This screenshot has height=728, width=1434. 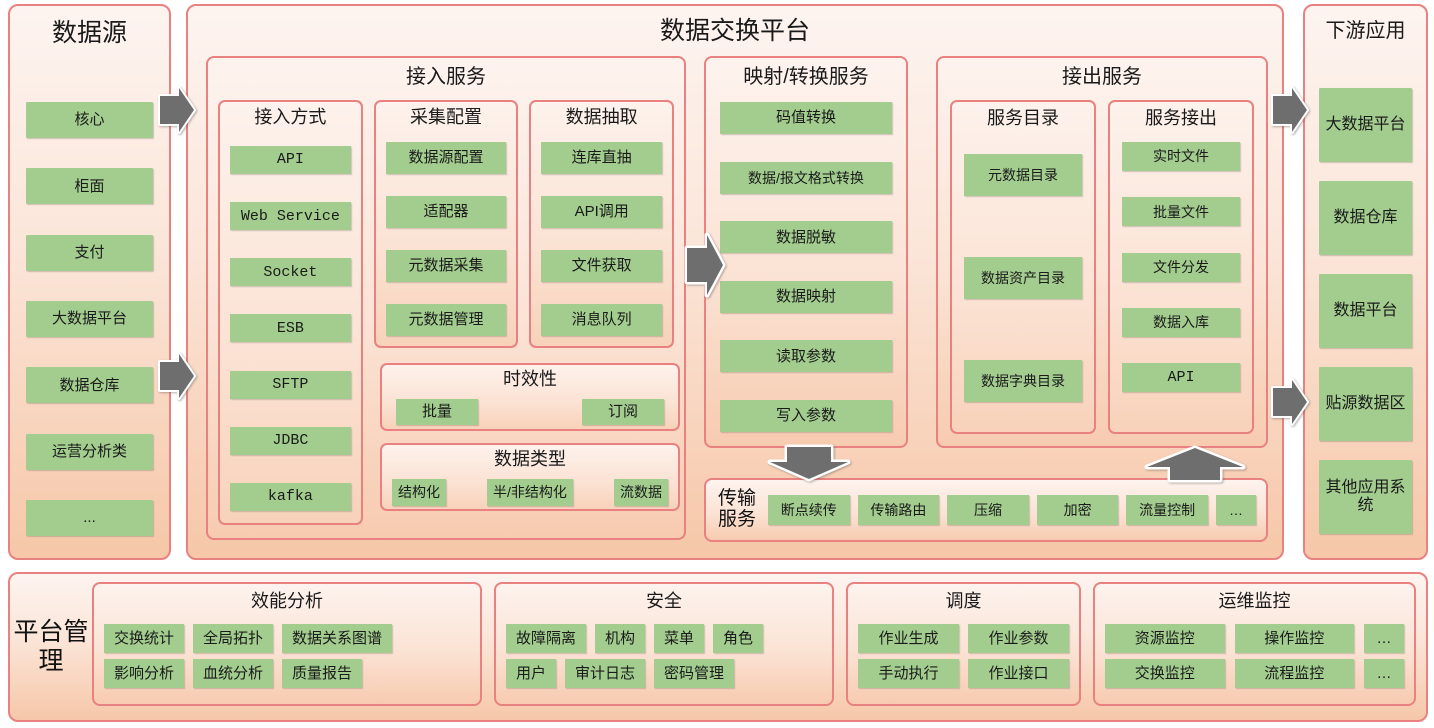 I want to click on arrow-platform-to-downstream-top-icon, so click(x=1290, y=110).